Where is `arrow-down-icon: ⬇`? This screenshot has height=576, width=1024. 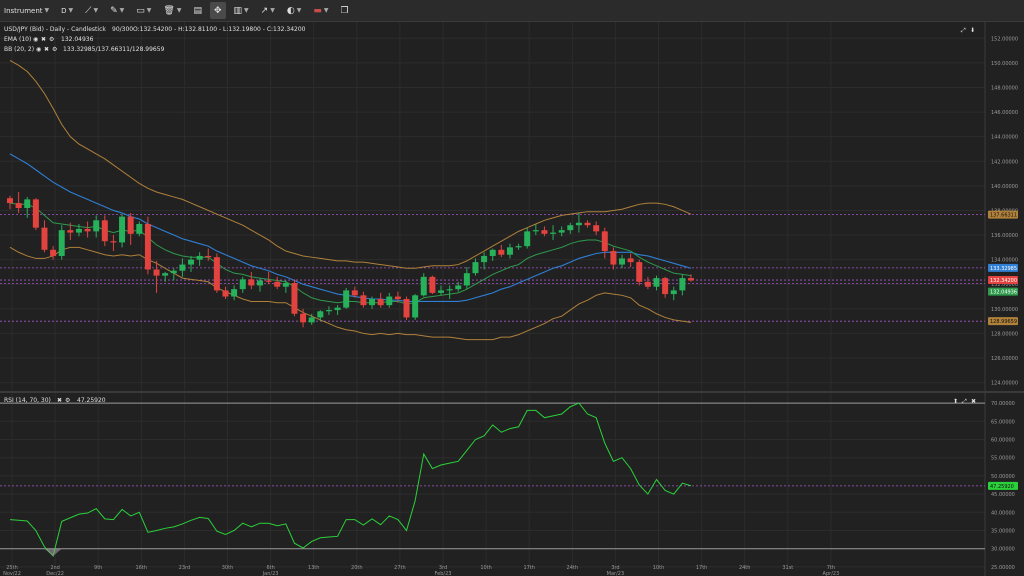
arrow-down-icon: ⬇ is located at coordinates (972, 30).